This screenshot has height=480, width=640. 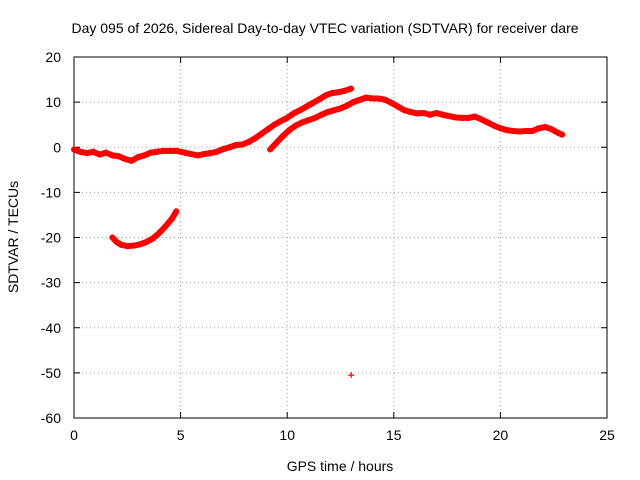 What do you see at coordinates (57, 147) in the screenshot?
I see `y-tick-label: 0` at bounding box center [57, 147].